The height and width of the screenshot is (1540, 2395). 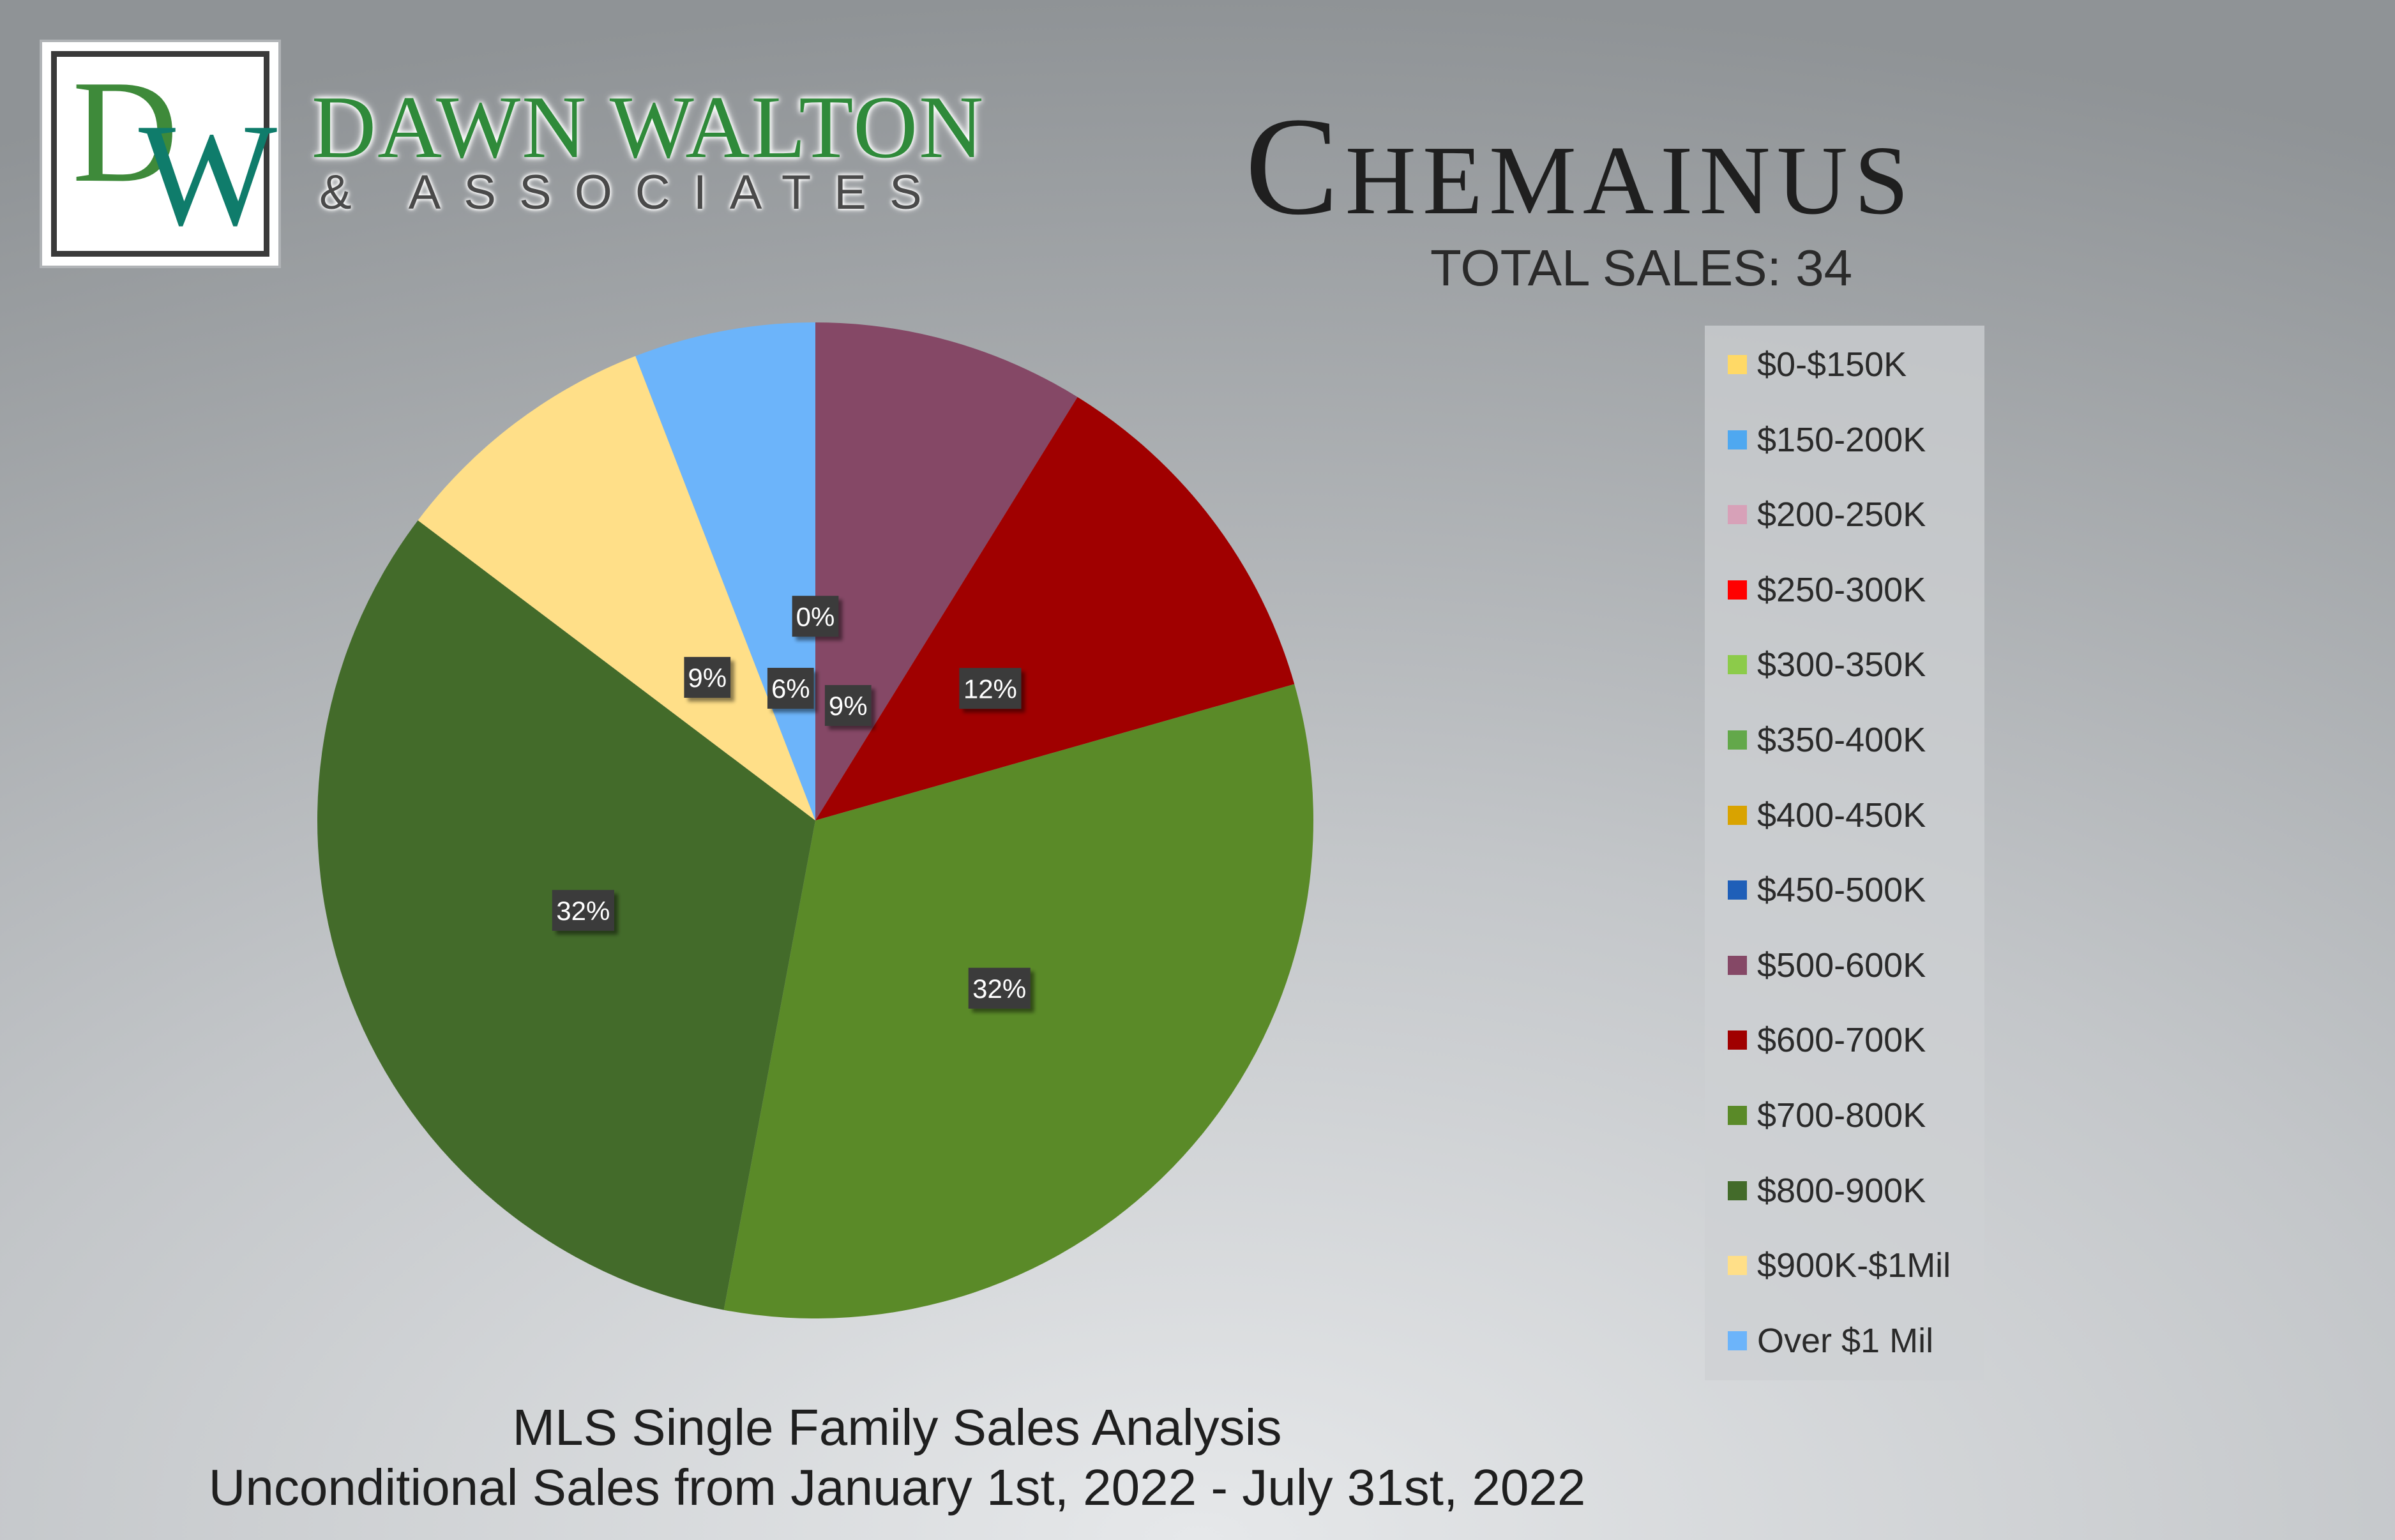 I want to click on data-label-700-800k: 32%, so click(x=999, y=988).